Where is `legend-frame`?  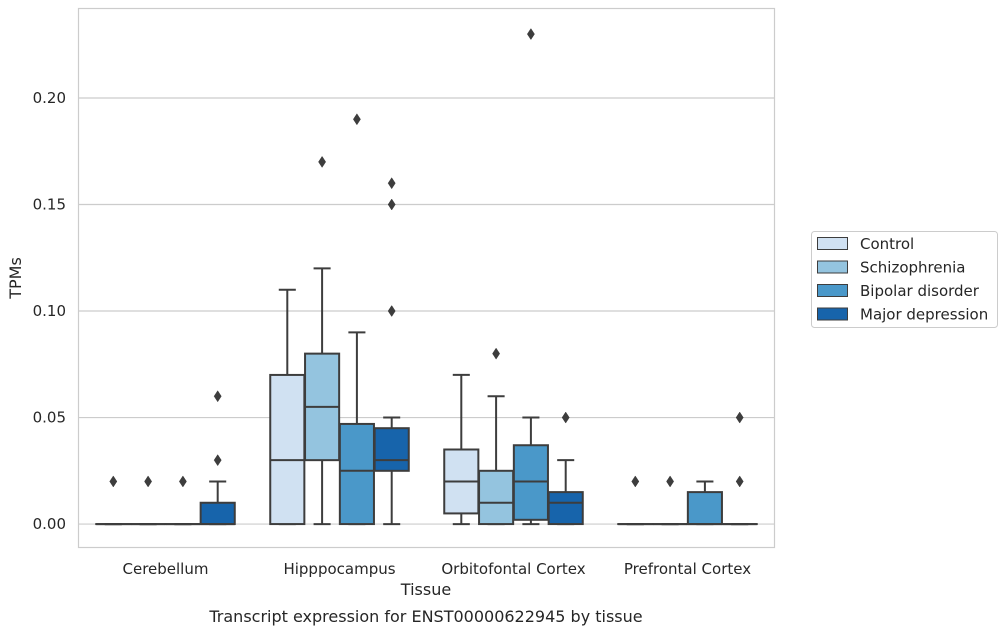
legend-frame is located at coordinates (904, 279).